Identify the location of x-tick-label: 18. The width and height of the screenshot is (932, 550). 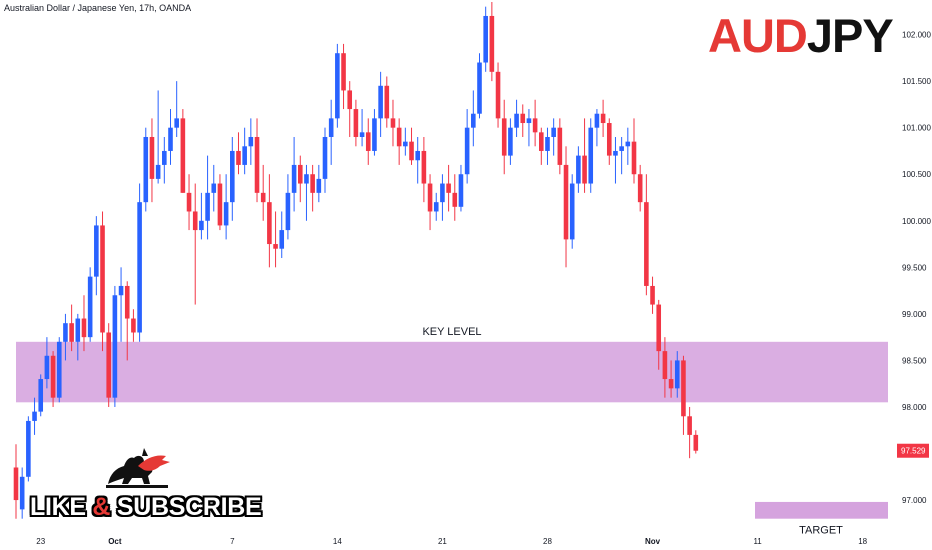
(862, 541).